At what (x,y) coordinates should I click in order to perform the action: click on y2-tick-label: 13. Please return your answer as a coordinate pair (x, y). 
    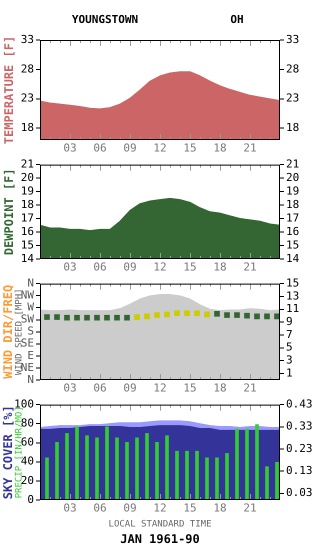
    Looking at the image, I should click on (293, 295).